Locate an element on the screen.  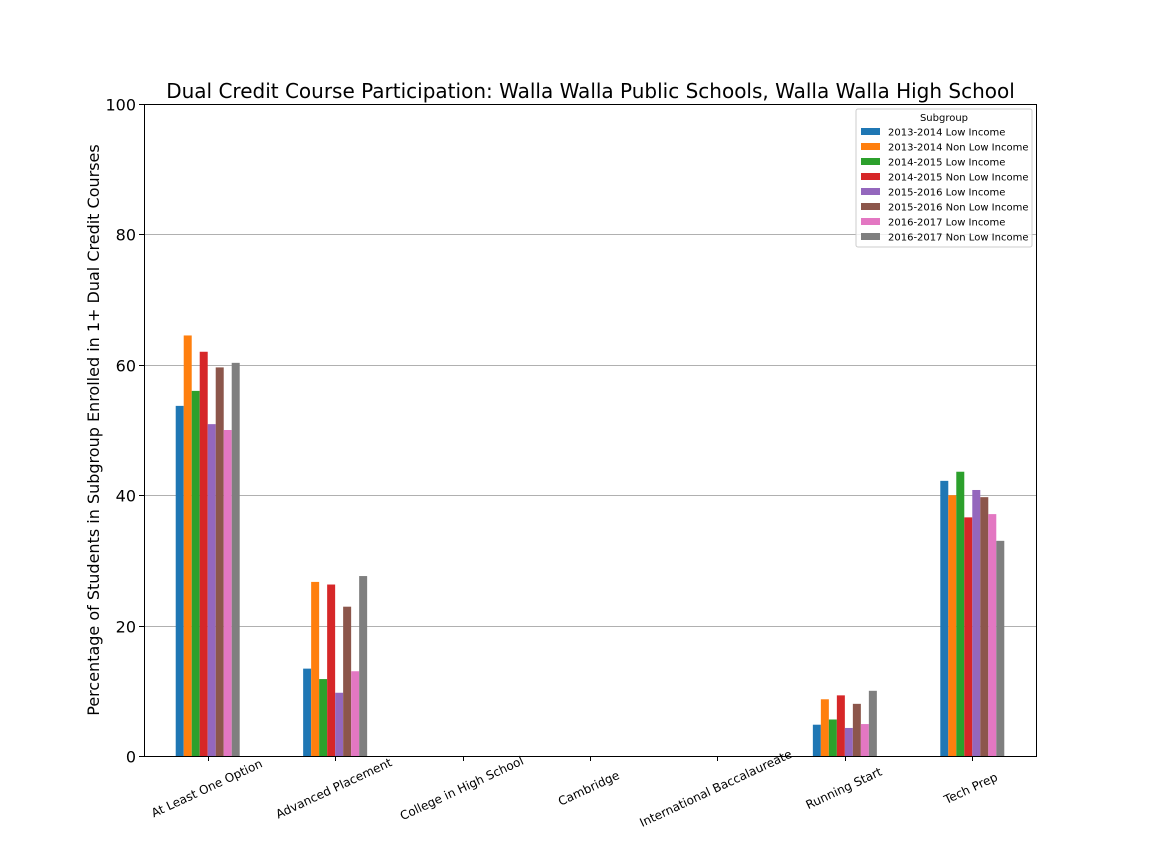
y-tick-label: 40 is located at coordinates (126, 496).